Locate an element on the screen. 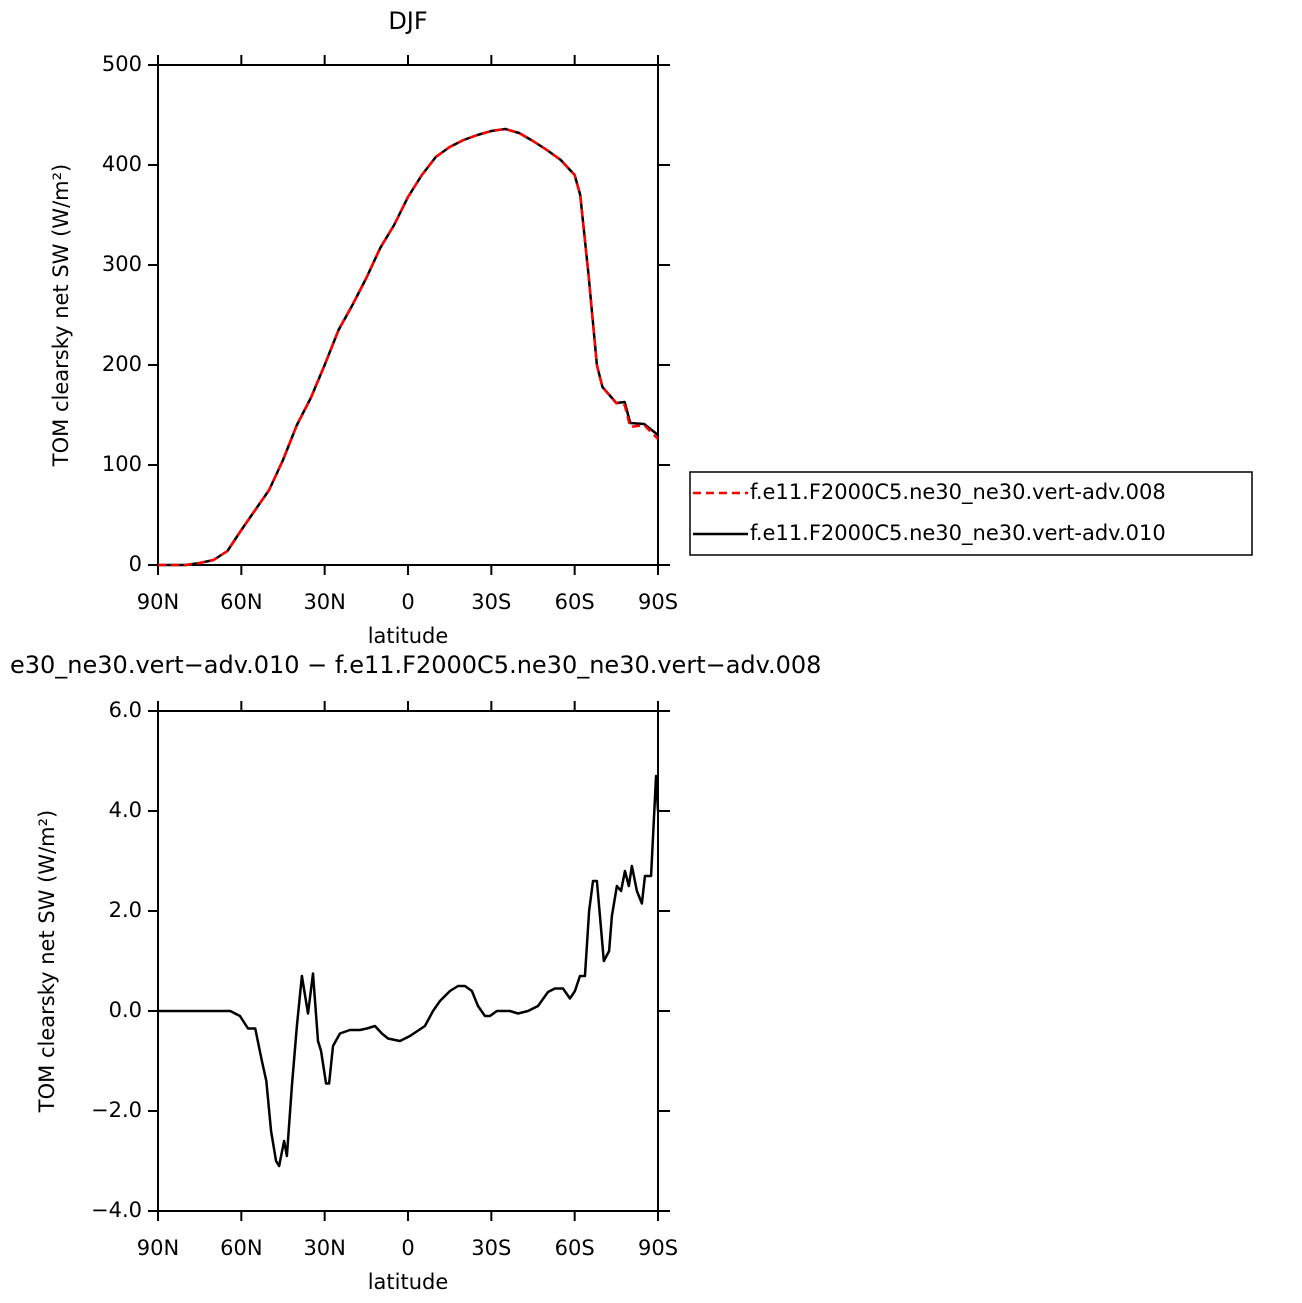 The height and width of the screenshot is (1303, 1302). series-line is located at coordinates (408, 347).